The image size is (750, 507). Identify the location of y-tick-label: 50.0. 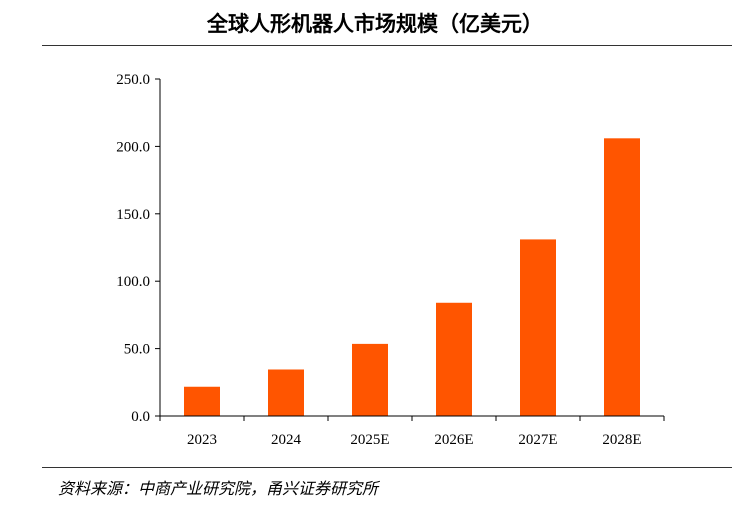
(137, 350).